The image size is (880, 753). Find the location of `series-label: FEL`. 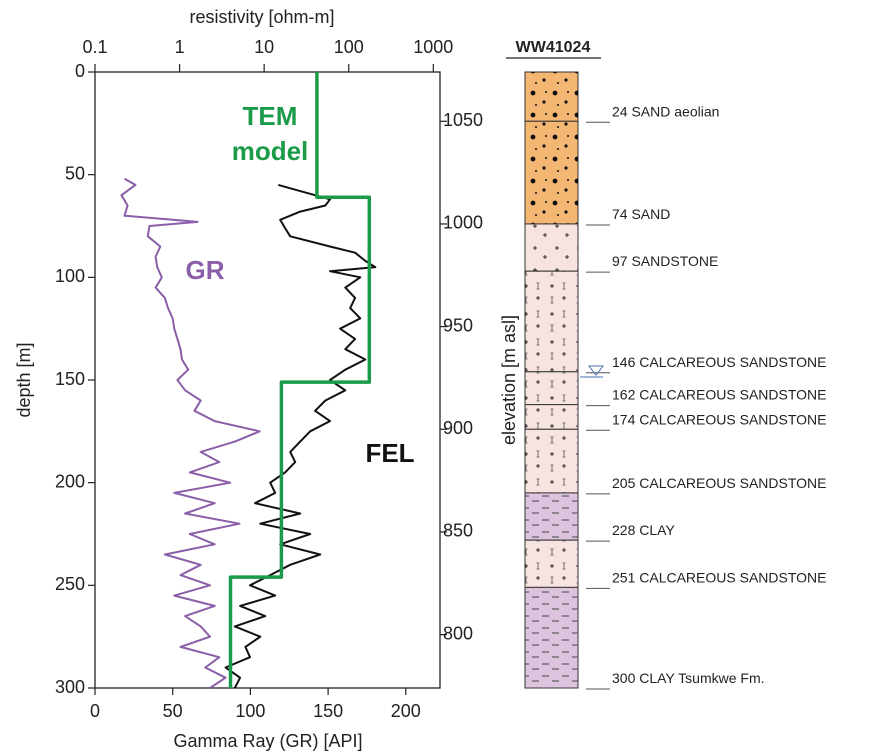

series-label: FEL is located at coordinates (389, 453).